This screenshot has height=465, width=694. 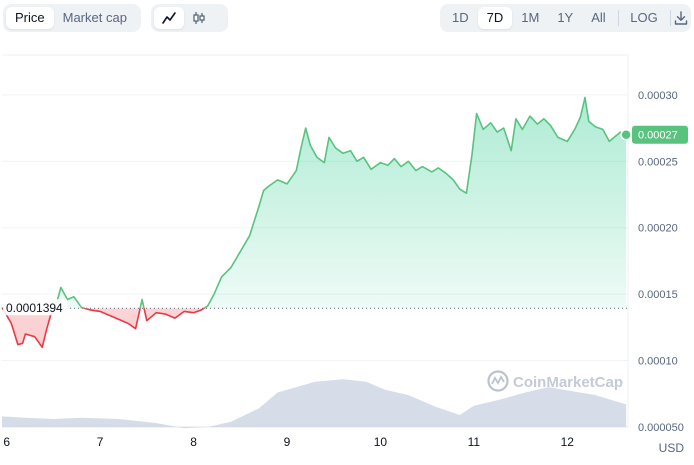 I want to click on download-button, so click(x=680, y=18).